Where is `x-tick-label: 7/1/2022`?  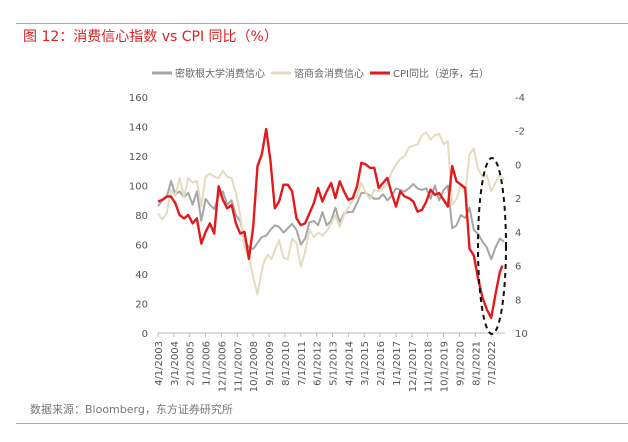
x-tick-label: 7/1/2022 is located at coordinates (492, 363).